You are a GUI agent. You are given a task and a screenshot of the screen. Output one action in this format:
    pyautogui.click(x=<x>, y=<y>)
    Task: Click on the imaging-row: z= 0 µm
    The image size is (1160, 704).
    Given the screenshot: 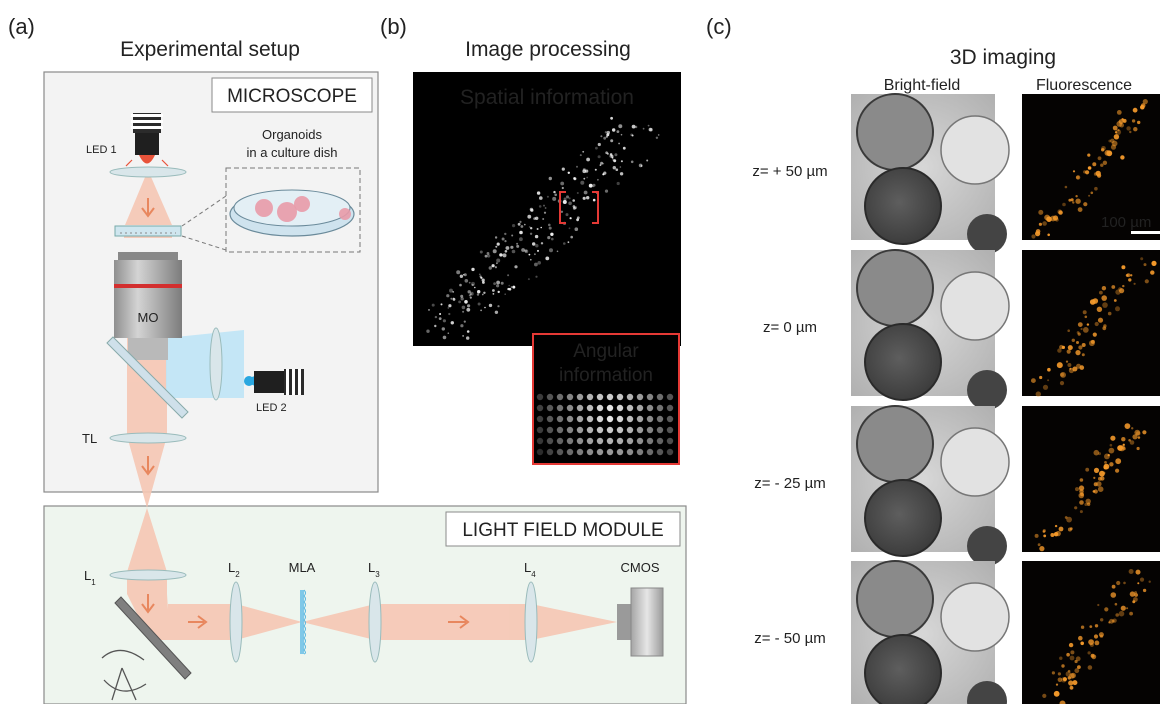 What is the action you would take?
    pyautogui.click(x=961, y=329)
    